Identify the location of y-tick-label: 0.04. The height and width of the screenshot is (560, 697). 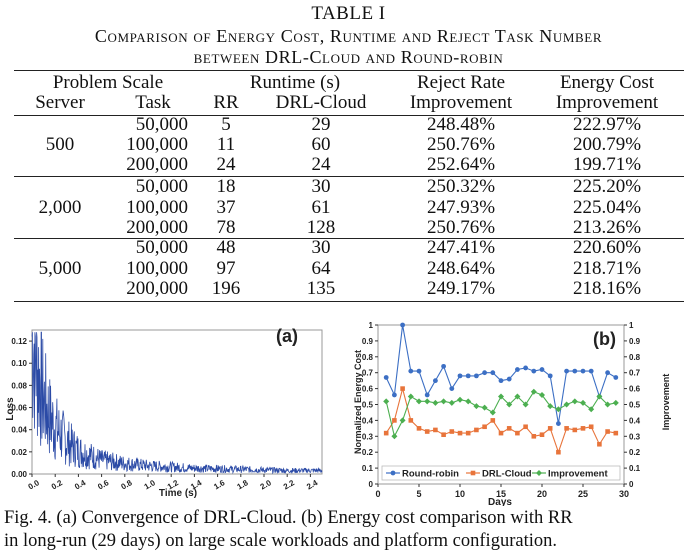
(19, 430).